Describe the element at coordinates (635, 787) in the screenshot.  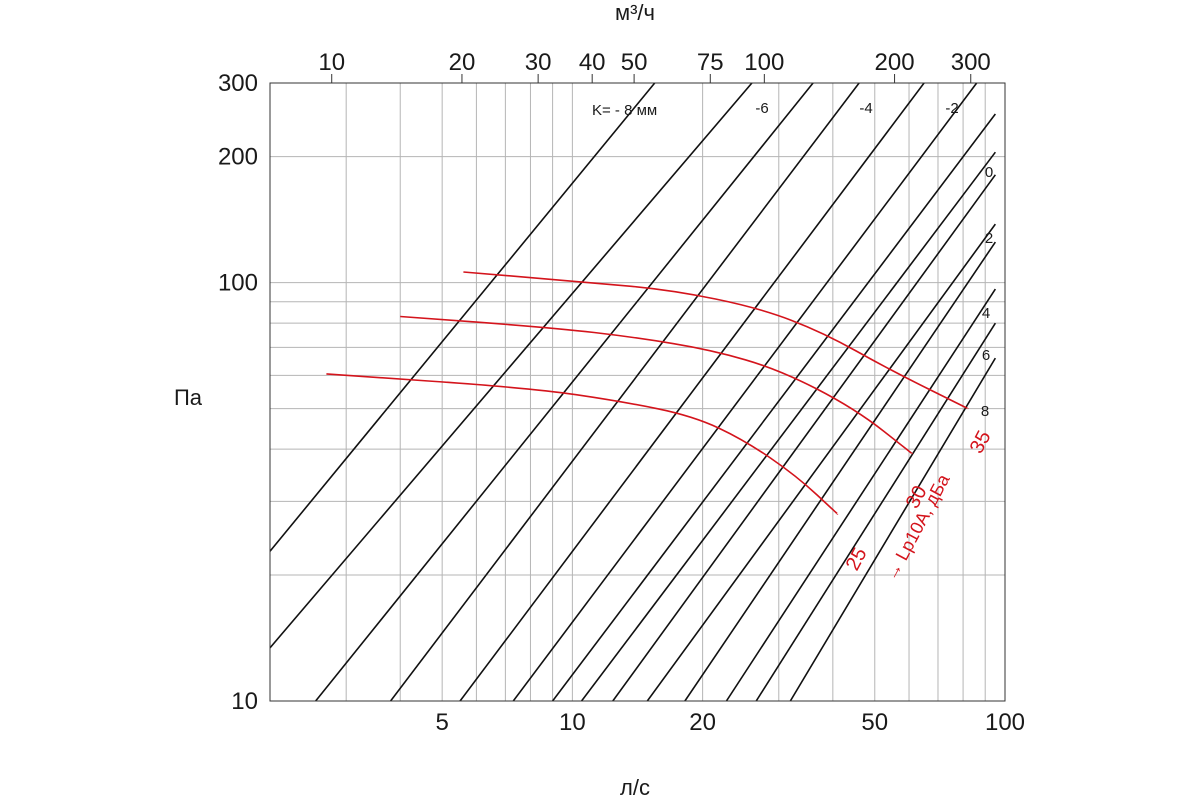
I see `x-axis-title: л/с` at that location.